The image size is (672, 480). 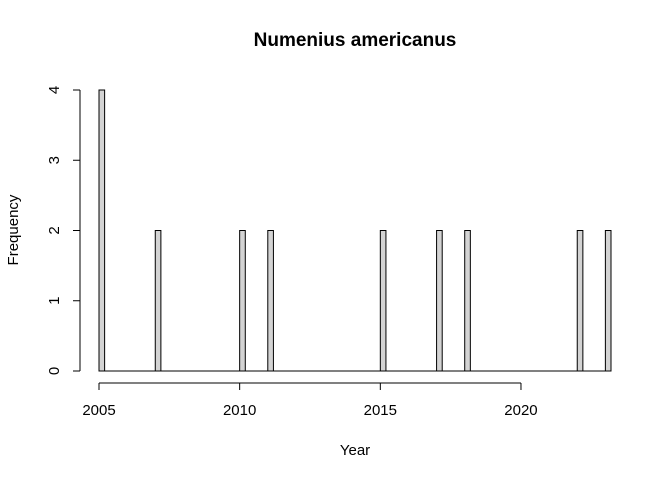 What do you see at coordinates (63, 230) in the screenshot?
I see `y-axis: 0 1 2 3 4` at bounding box center [63, 230].